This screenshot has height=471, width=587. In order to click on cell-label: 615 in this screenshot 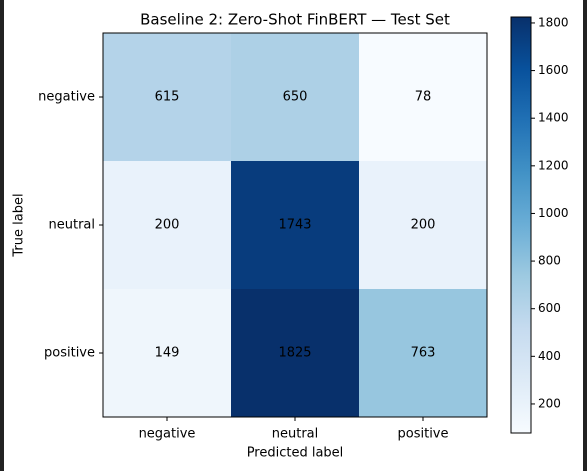, I will do `click(167, 97)`.